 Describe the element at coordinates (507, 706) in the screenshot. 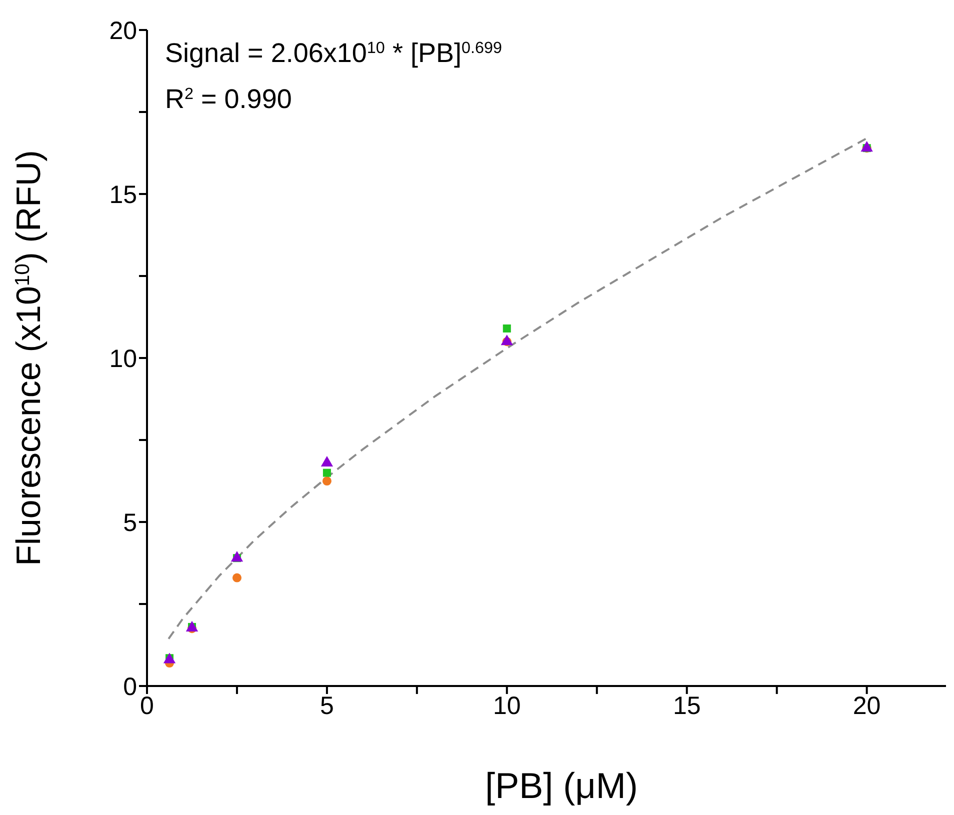

I see `x-tick-label: 10` at that location.